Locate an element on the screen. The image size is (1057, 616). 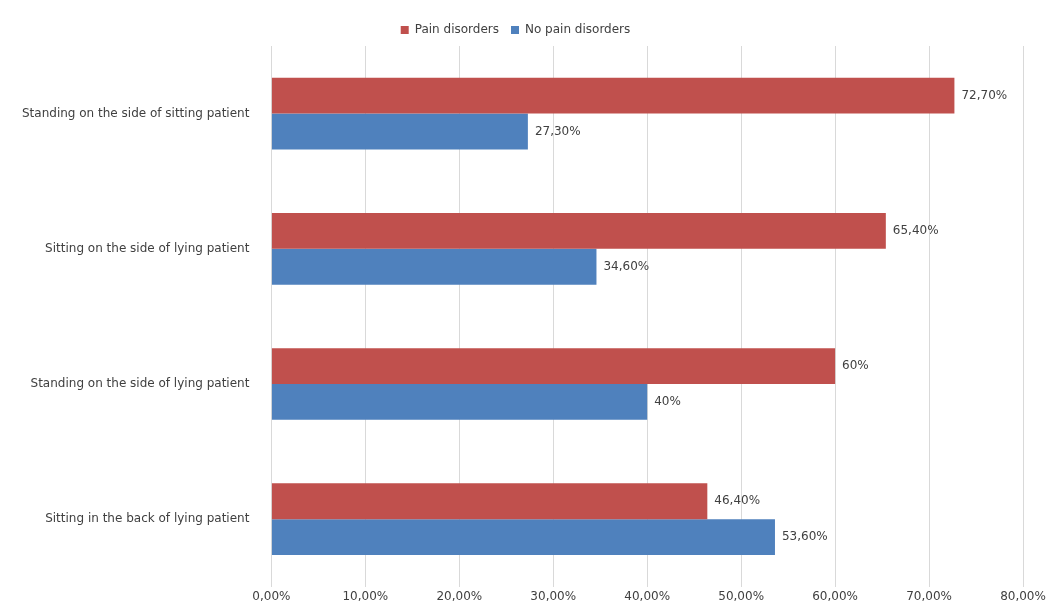
x-tick-label: 60,00% is located at coordinates (835, 596).